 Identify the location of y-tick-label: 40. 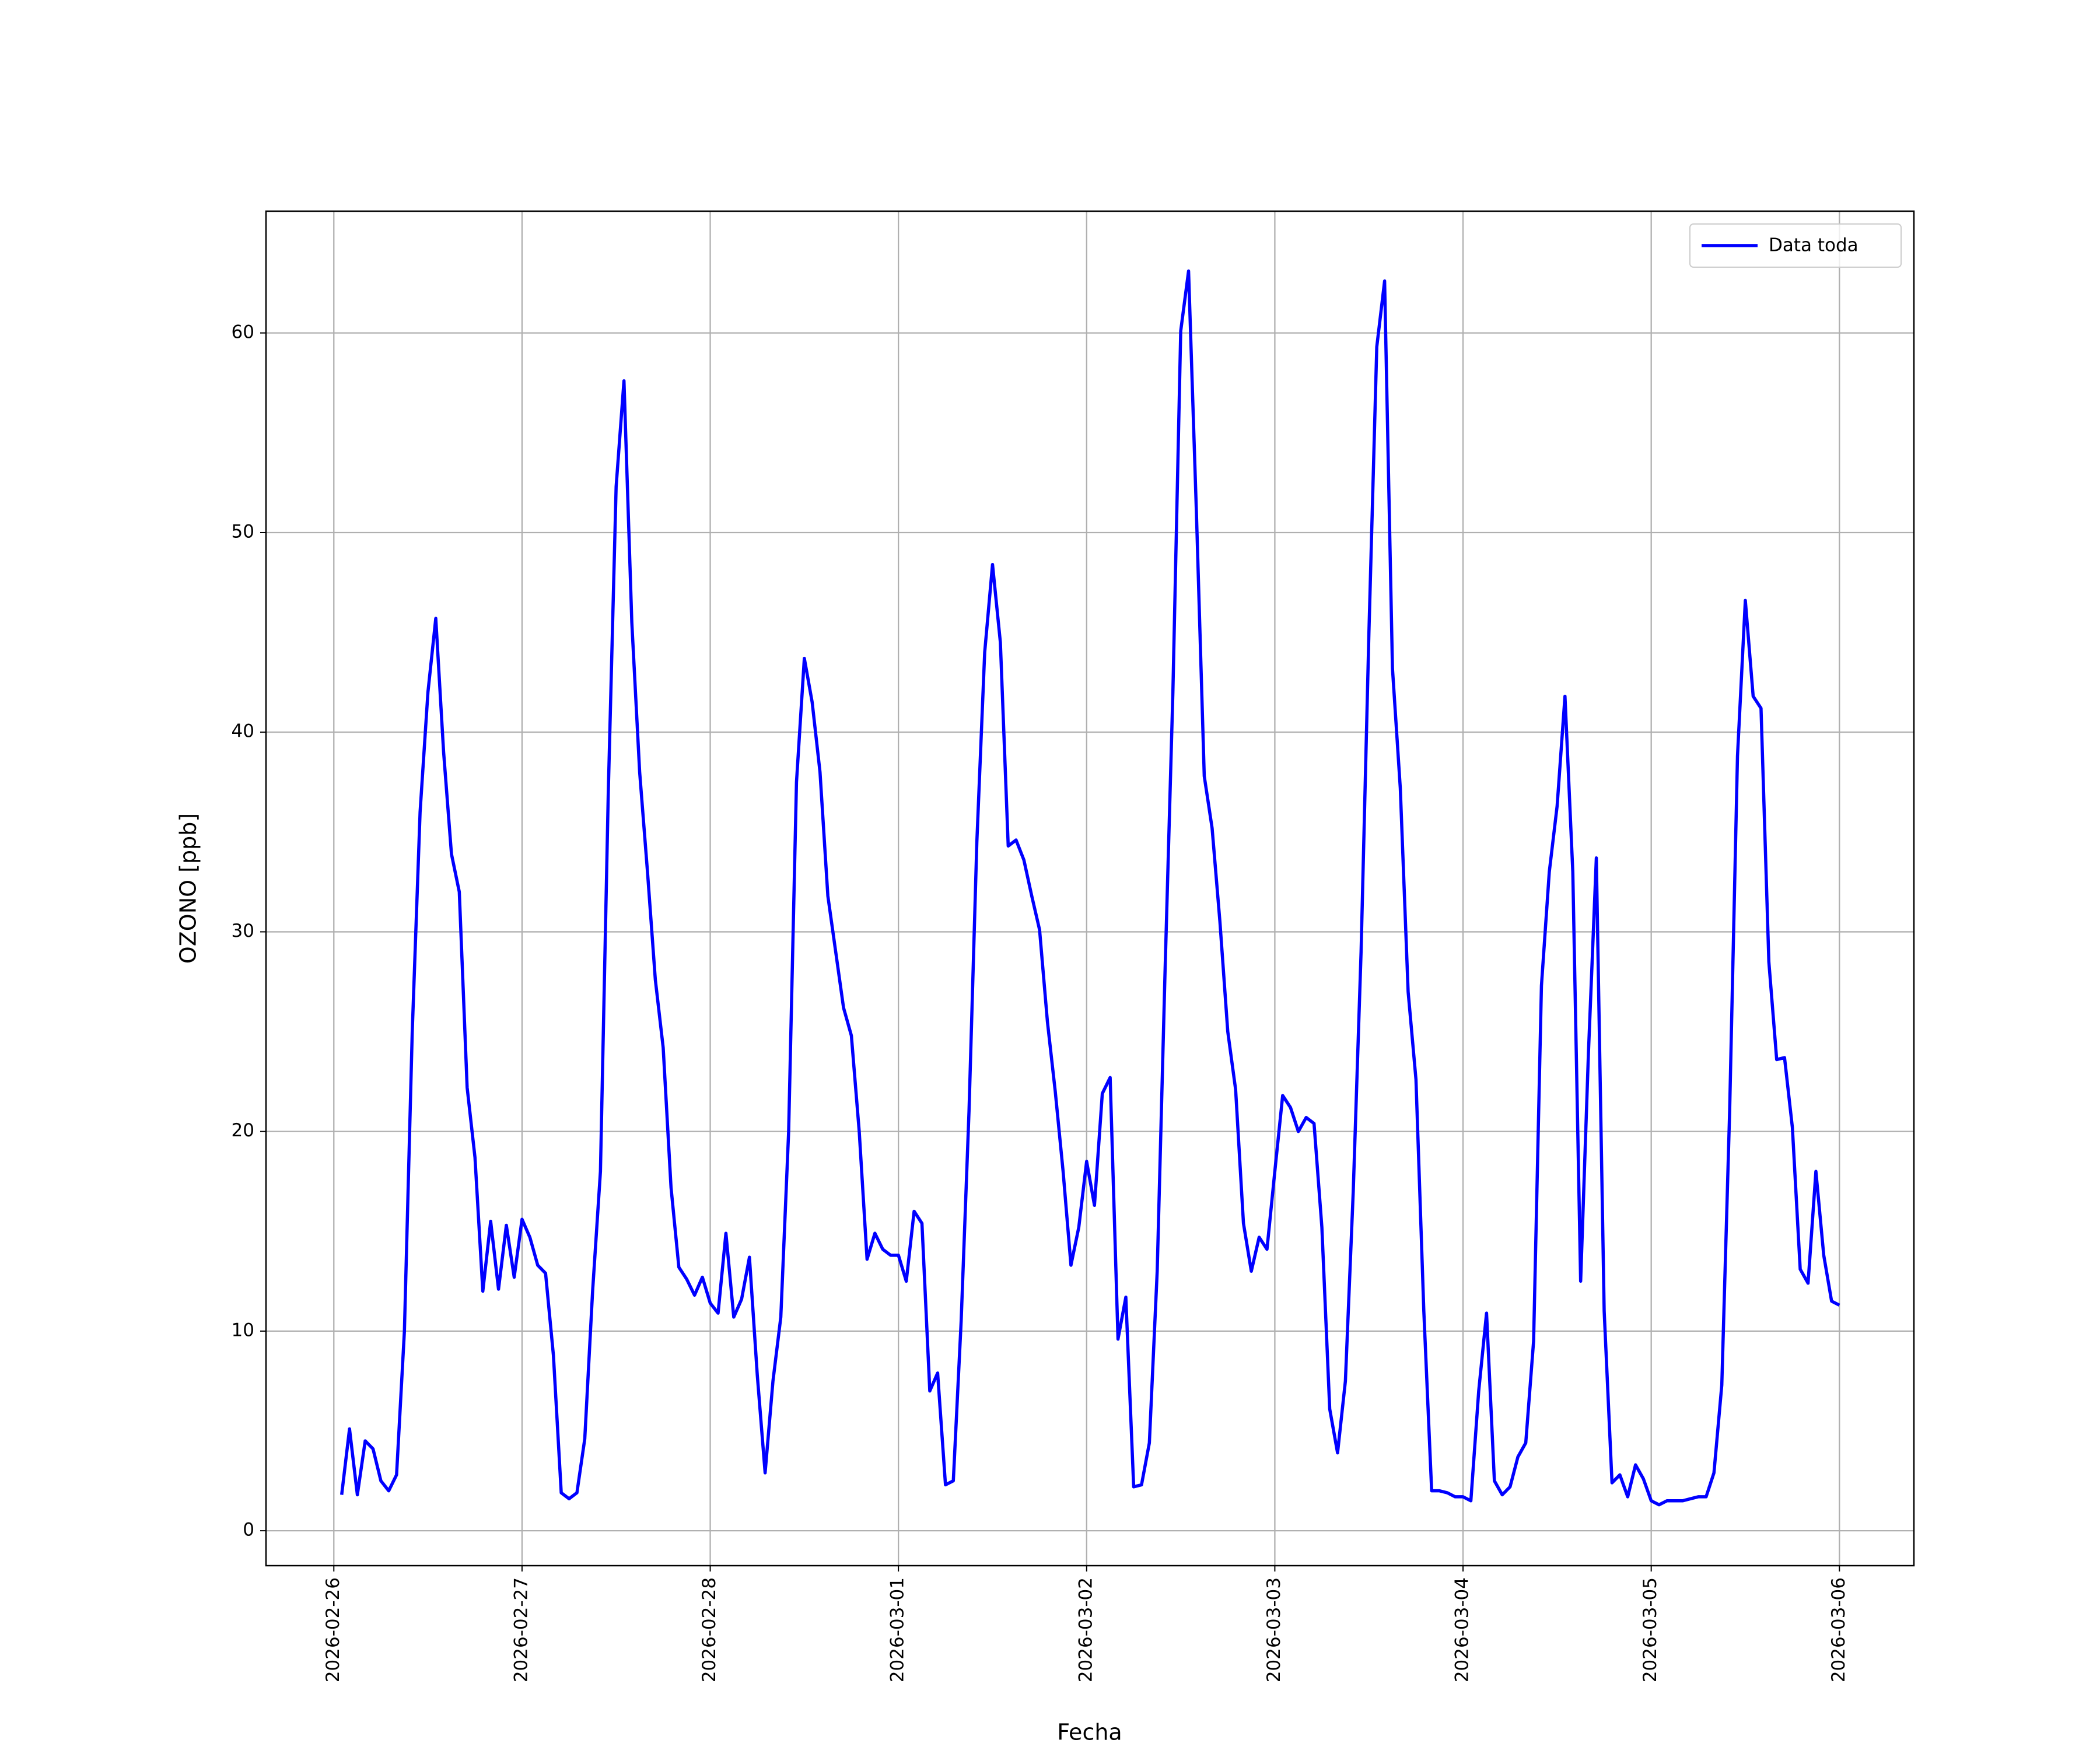
(243, 731).